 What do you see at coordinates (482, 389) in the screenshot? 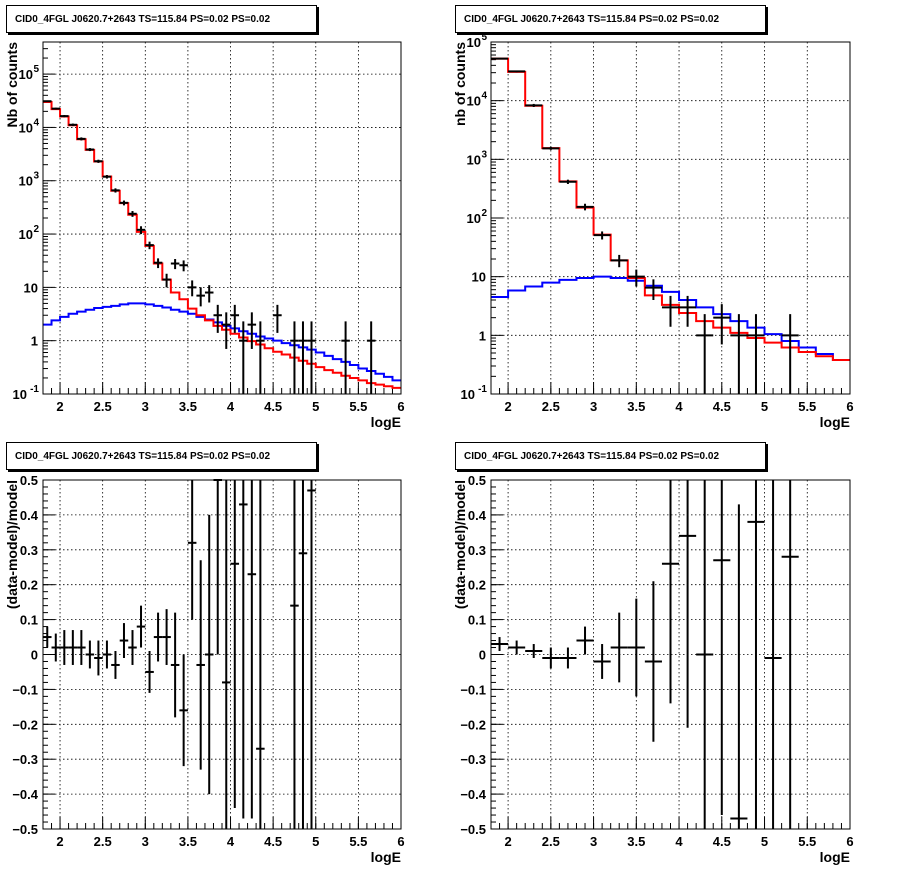
I see `y-tick-exponent: -1` at bounding box center [482, 389].